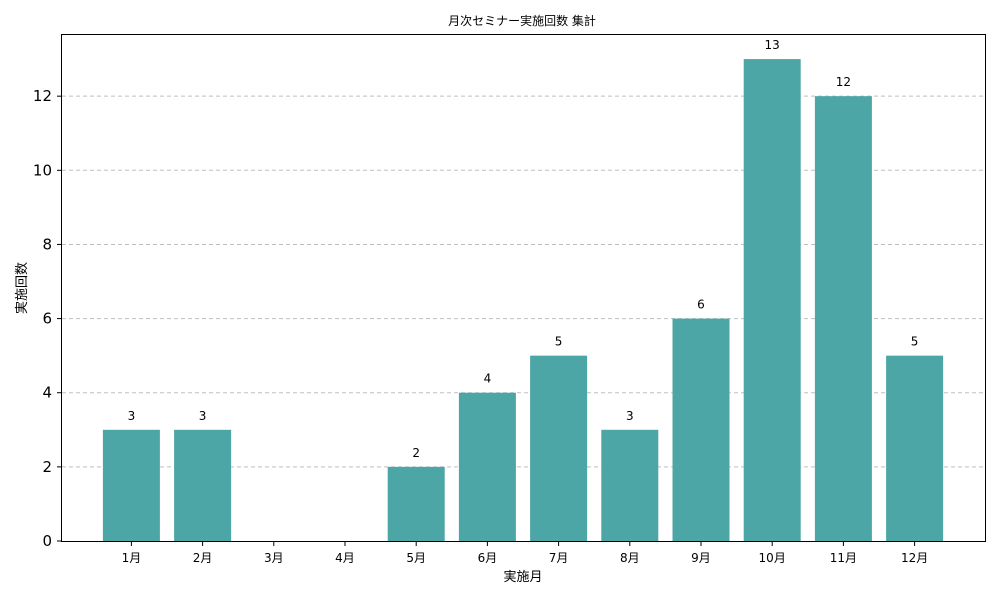  What do you see at coordinates (47, 393) in the screenshot?
I see `y-tick-label: 4` at bounding box center [47, 393].